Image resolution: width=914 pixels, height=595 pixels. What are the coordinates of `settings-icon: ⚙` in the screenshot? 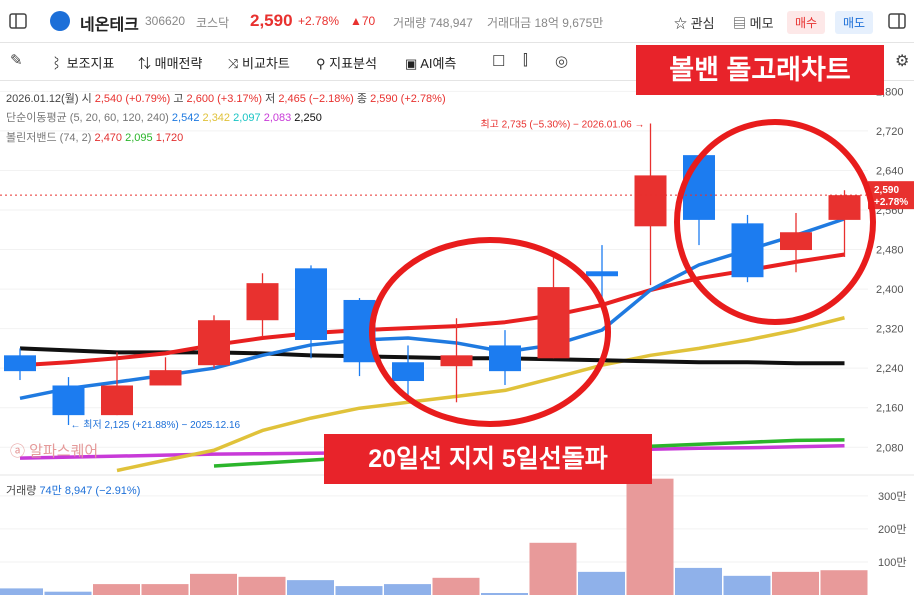 It's located at (902, 61).